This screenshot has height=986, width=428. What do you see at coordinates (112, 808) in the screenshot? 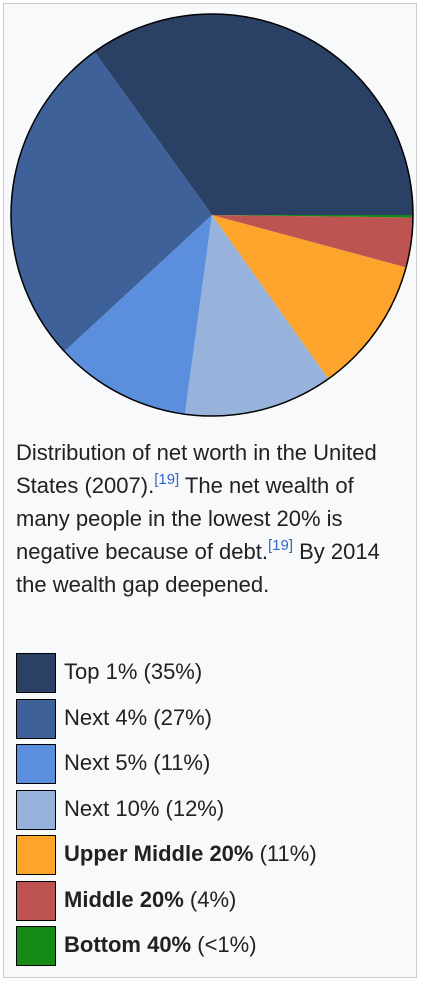
I see `legend-name: Next 10%` at bounding box center [112, 808].